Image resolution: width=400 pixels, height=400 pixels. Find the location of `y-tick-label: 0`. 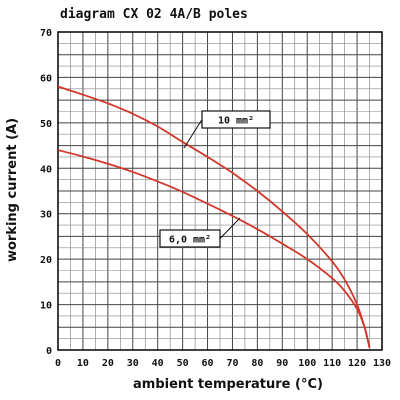

y-tick-label: 0 is located at coordinates (49, 351).